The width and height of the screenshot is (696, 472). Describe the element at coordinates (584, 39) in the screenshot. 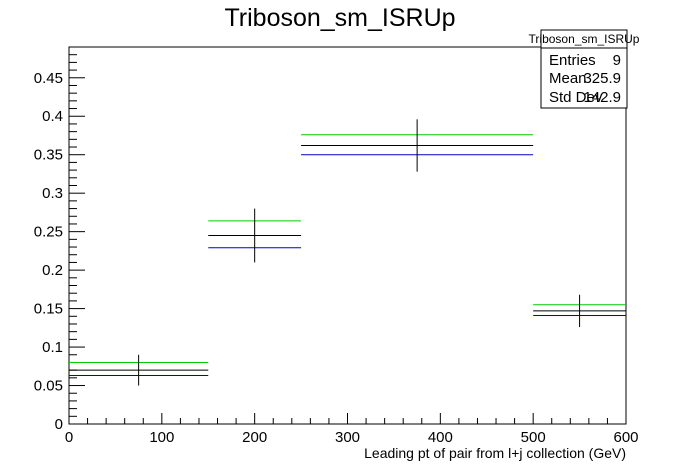

I see `stats-box-title: Triboson_sm_ISRUp` at that location.